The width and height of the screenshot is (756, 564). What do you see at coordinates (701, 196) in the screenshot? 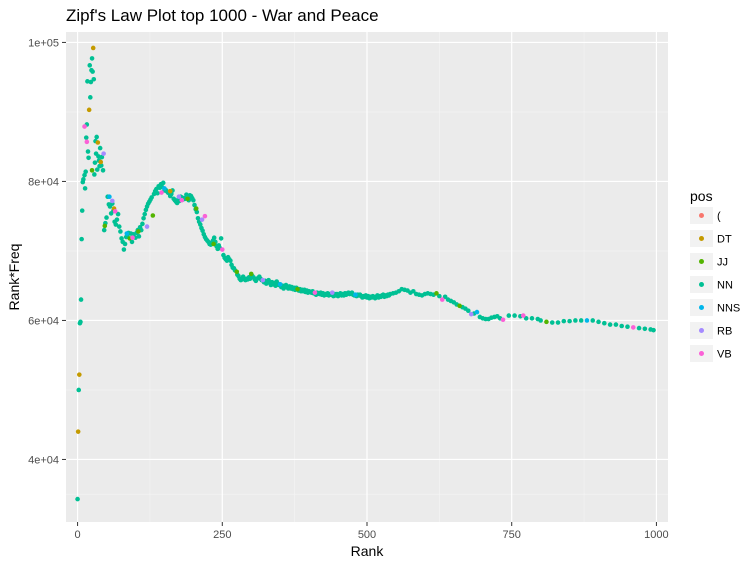
I see `legend-title: pos` at bounding box center [701, 196].